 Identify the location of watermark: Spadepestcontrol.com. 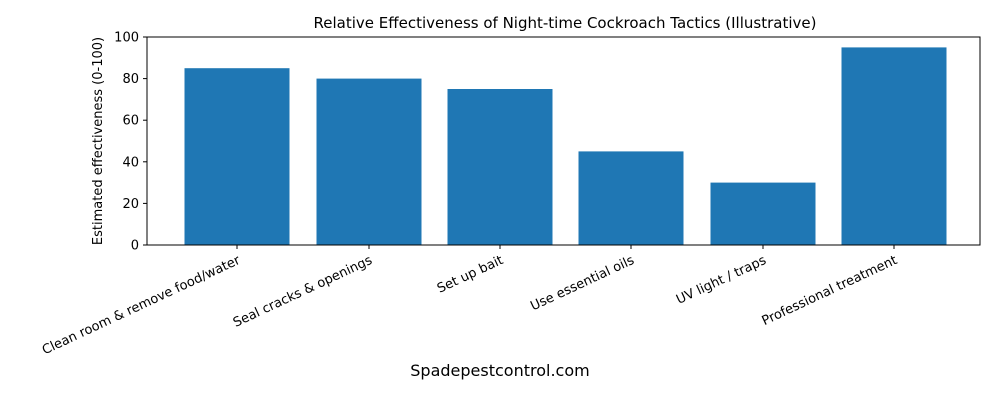
(499, 370).